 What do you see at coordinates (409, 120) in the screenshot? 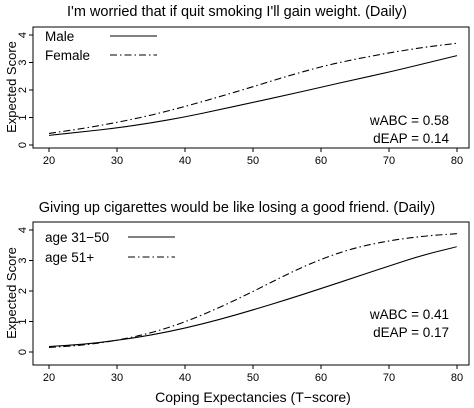
I see `stat-wabc: wABC = 0.58` at bounding box center [409, 120].